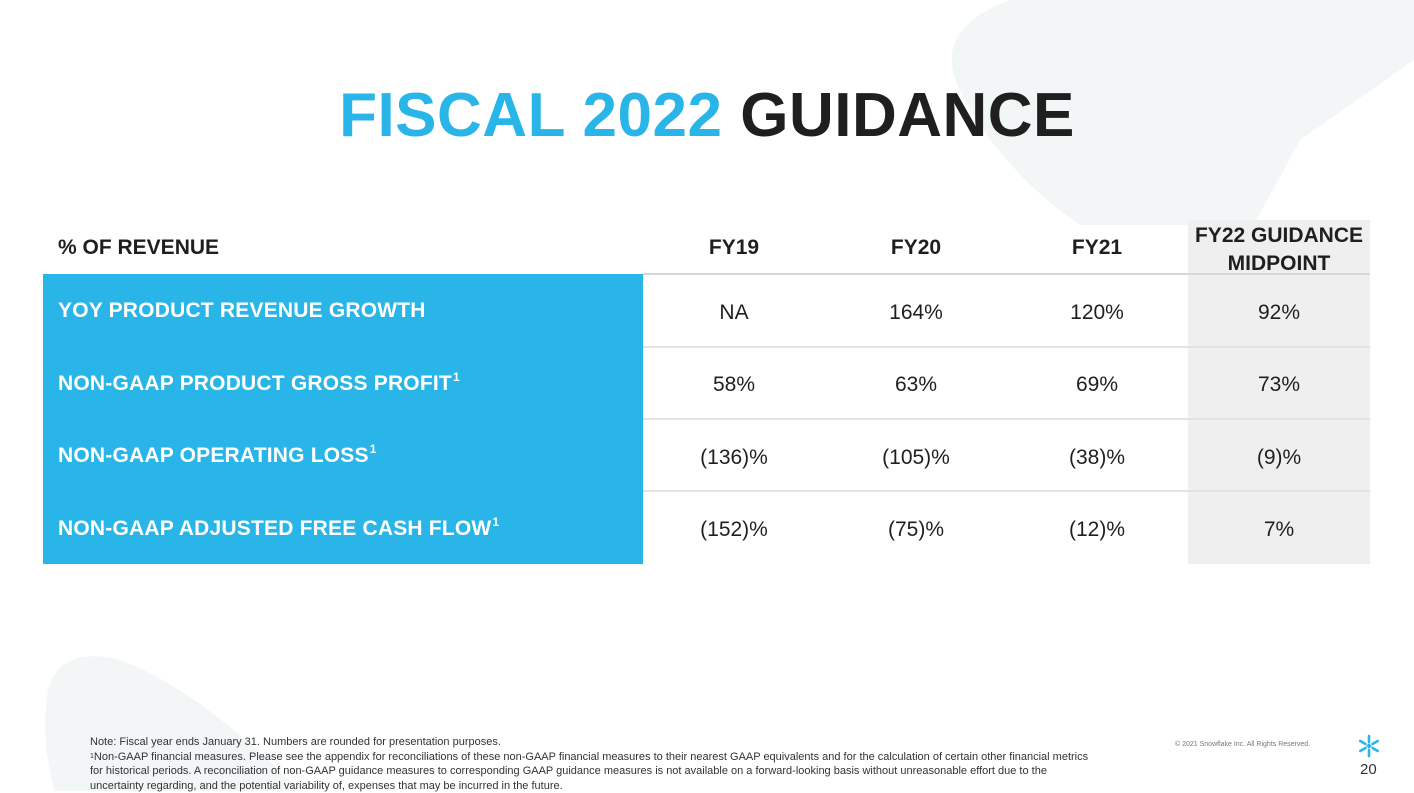 This screenshot has height=793, width=1414. What do you see at coordinates (734, 248) in the screenshot?
I see `column-header-fy19: FY19` at bounding box center [734, 248].